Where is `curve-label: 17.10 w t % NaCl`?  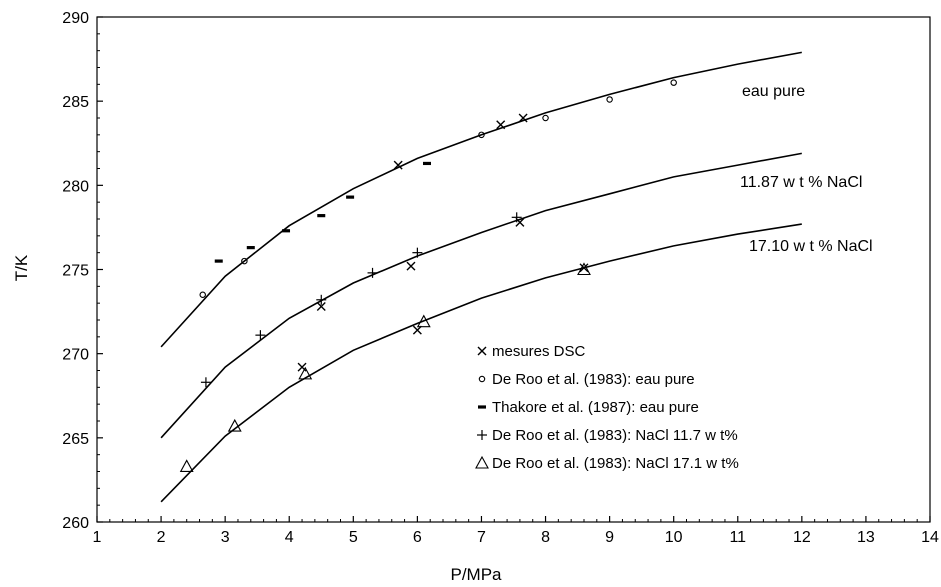
curve-label: 17.10 w t % NaCl is located at coordinates (811, 246).